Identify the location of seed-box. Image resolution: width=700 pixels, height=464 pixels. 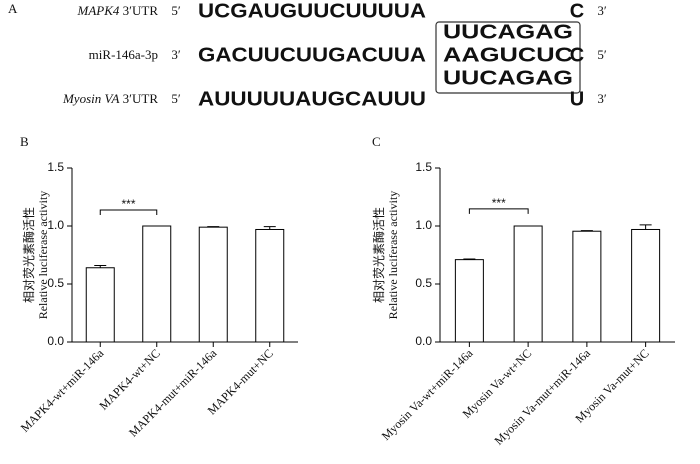
(508, 57).